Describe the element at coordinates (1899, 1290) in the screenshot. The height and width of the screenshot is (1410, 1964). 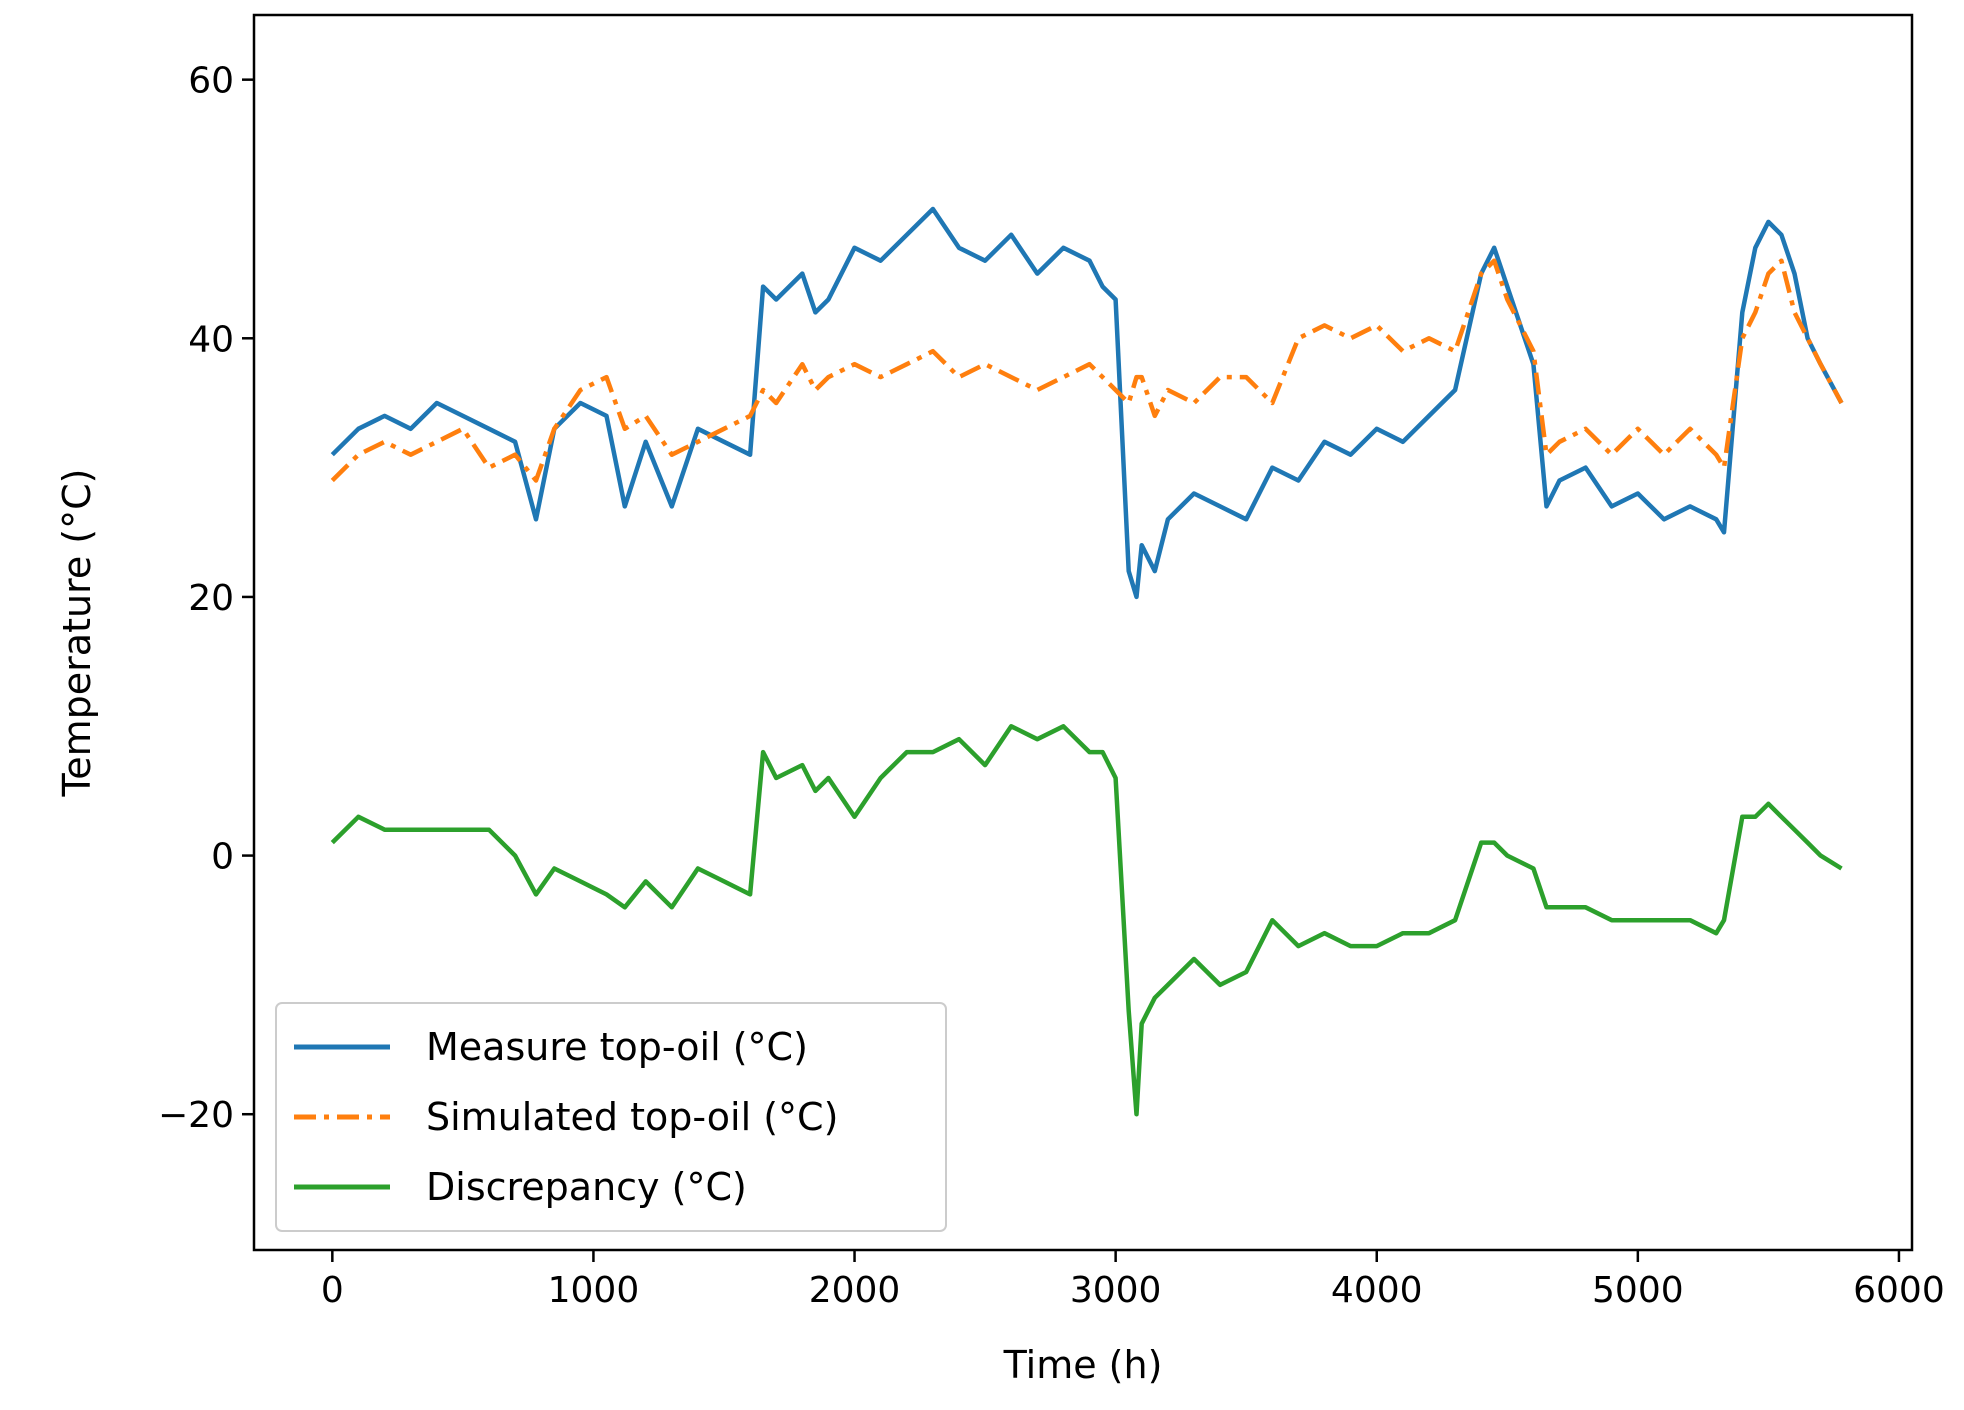
I see `x-tick-label: 6000` at that location.